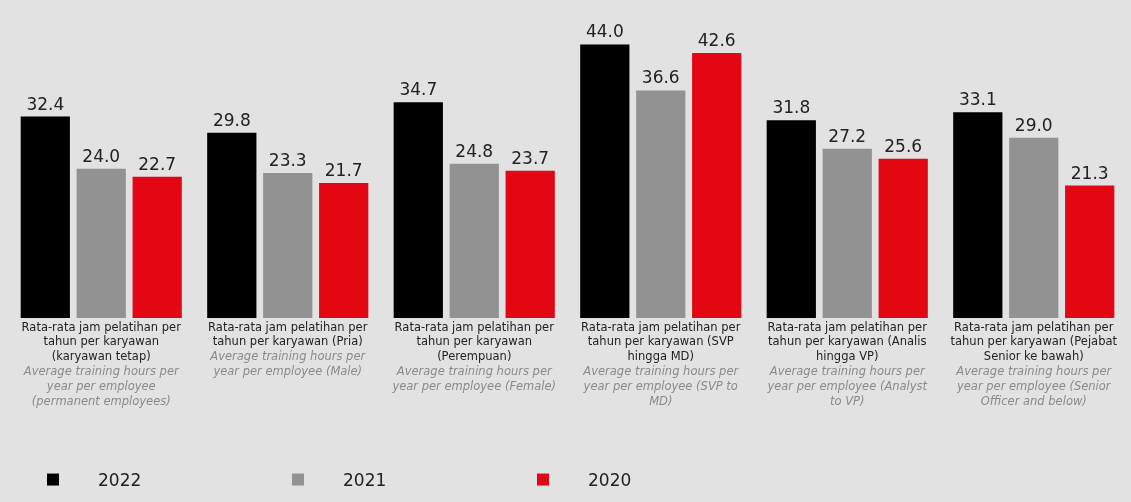 The height and width of the screenshot is (502, 1131). Describe the element at coordinates (661, 364) in the screenshot. I see `x-tick-label: Rata-rata jam pelatihan per tahun per karyawan (SVP hingga MD) Average training hours per year per employee (SVP to MD)` at that location.